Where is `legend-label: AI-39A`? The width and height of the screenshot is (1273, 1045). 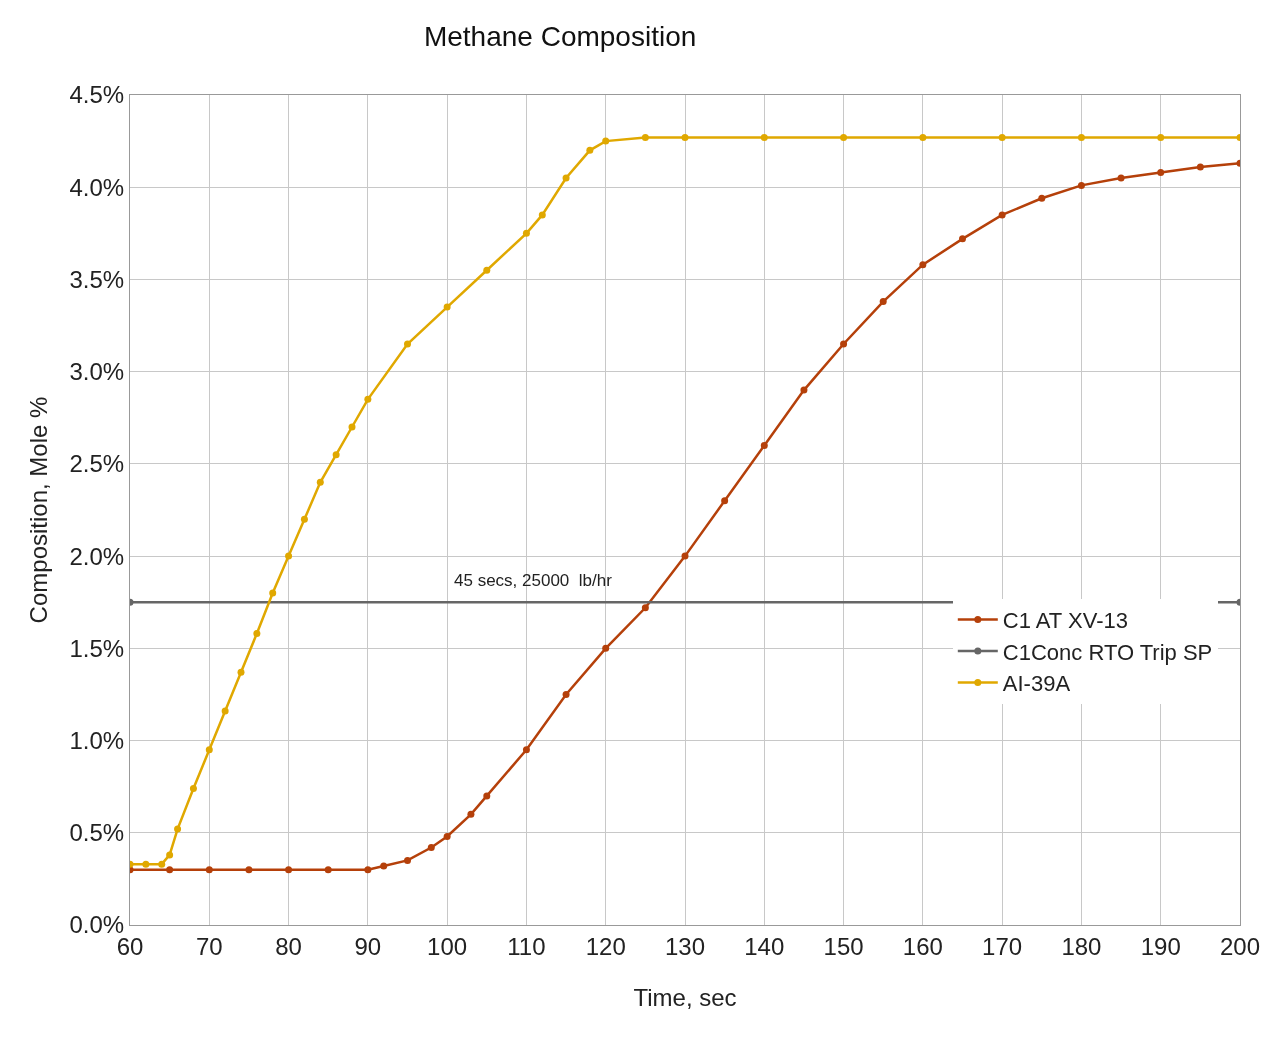
legend-label: AI-39A is located at coordinates (1036, 684).